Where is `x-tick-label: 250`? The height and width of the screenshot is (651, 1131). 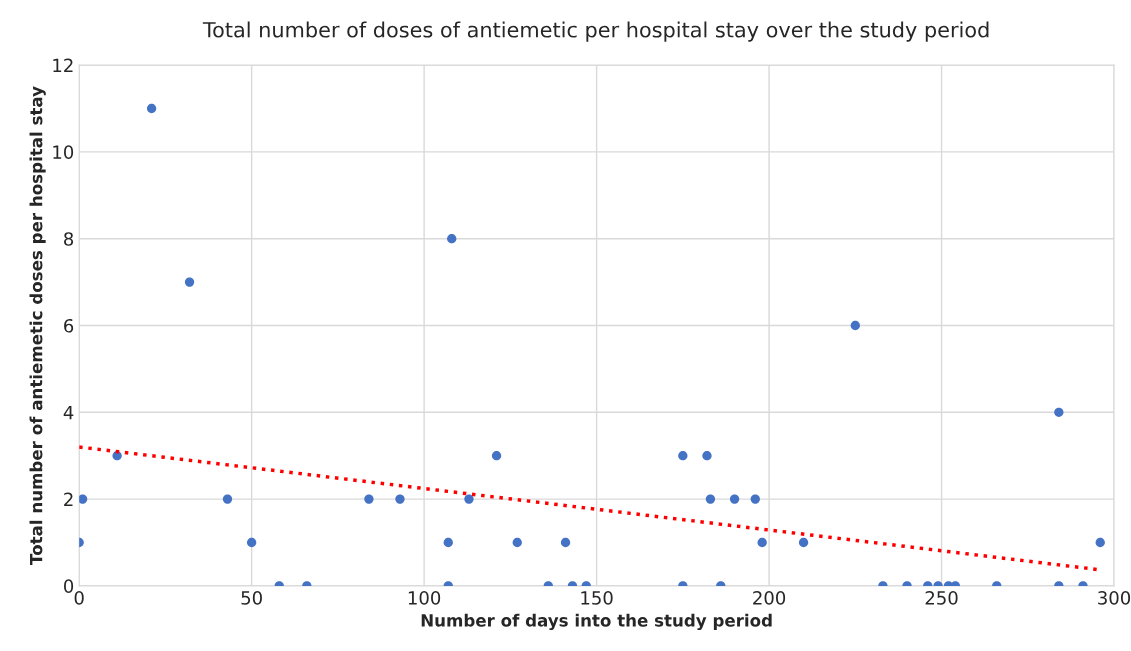
x-tick-label: 250 is located at coordinates (941, 598).